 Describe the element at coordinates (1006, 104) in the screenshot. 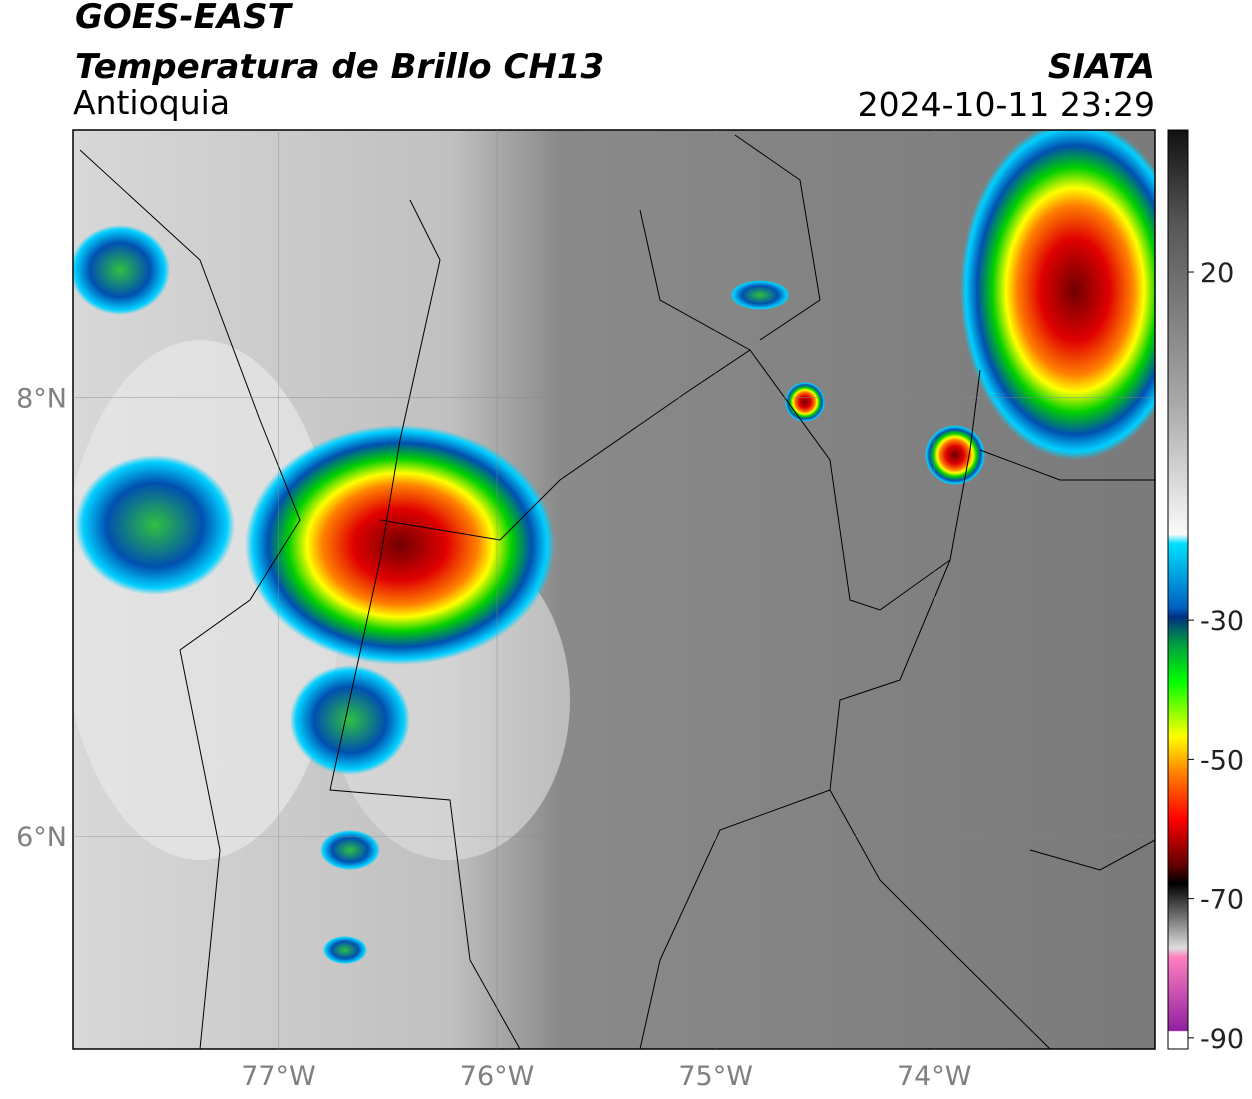

I see `datetime: 2024-10-11 23:29` at that location.